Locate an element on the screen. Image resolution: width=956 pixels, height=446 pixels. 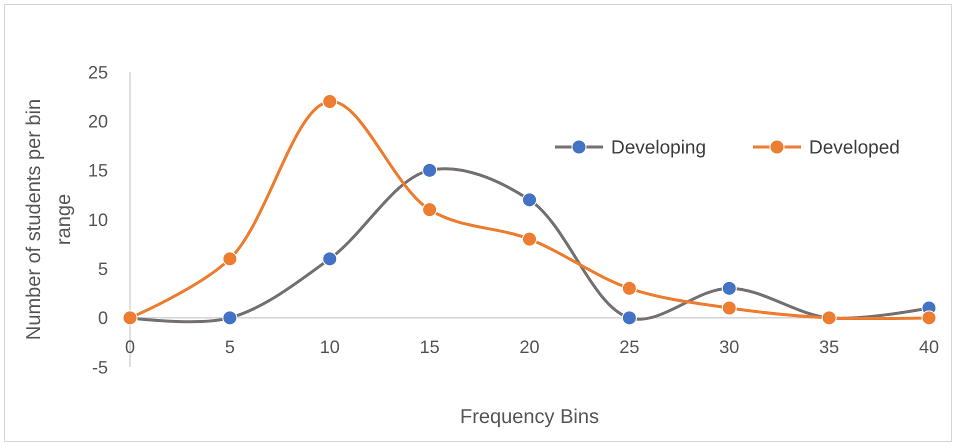
x-tick-label: 10 is located at coordinates (330, 346).